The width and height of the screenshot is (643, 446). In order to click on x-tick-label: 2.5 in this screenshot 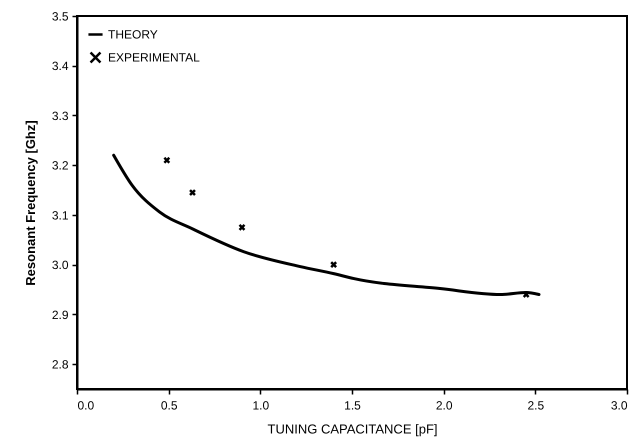, I will do `click(535, 405)`.